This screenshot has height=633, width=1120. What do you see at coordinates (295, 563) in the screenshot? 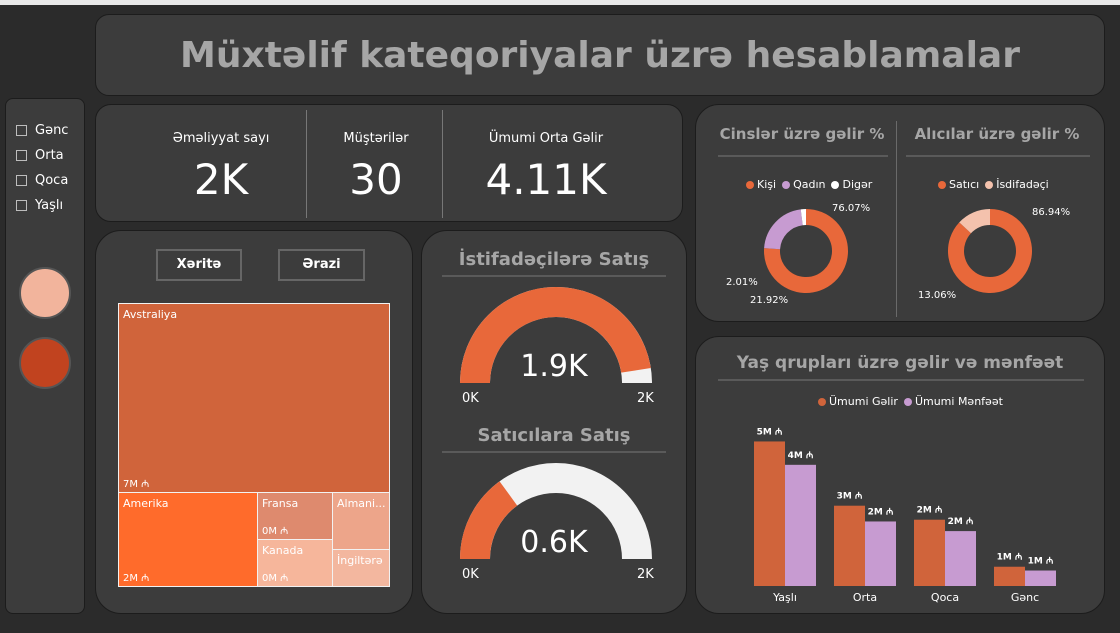
I see `treemap-tile-kanada: Kanada 0M ₼` at bounding box center [295, 563].